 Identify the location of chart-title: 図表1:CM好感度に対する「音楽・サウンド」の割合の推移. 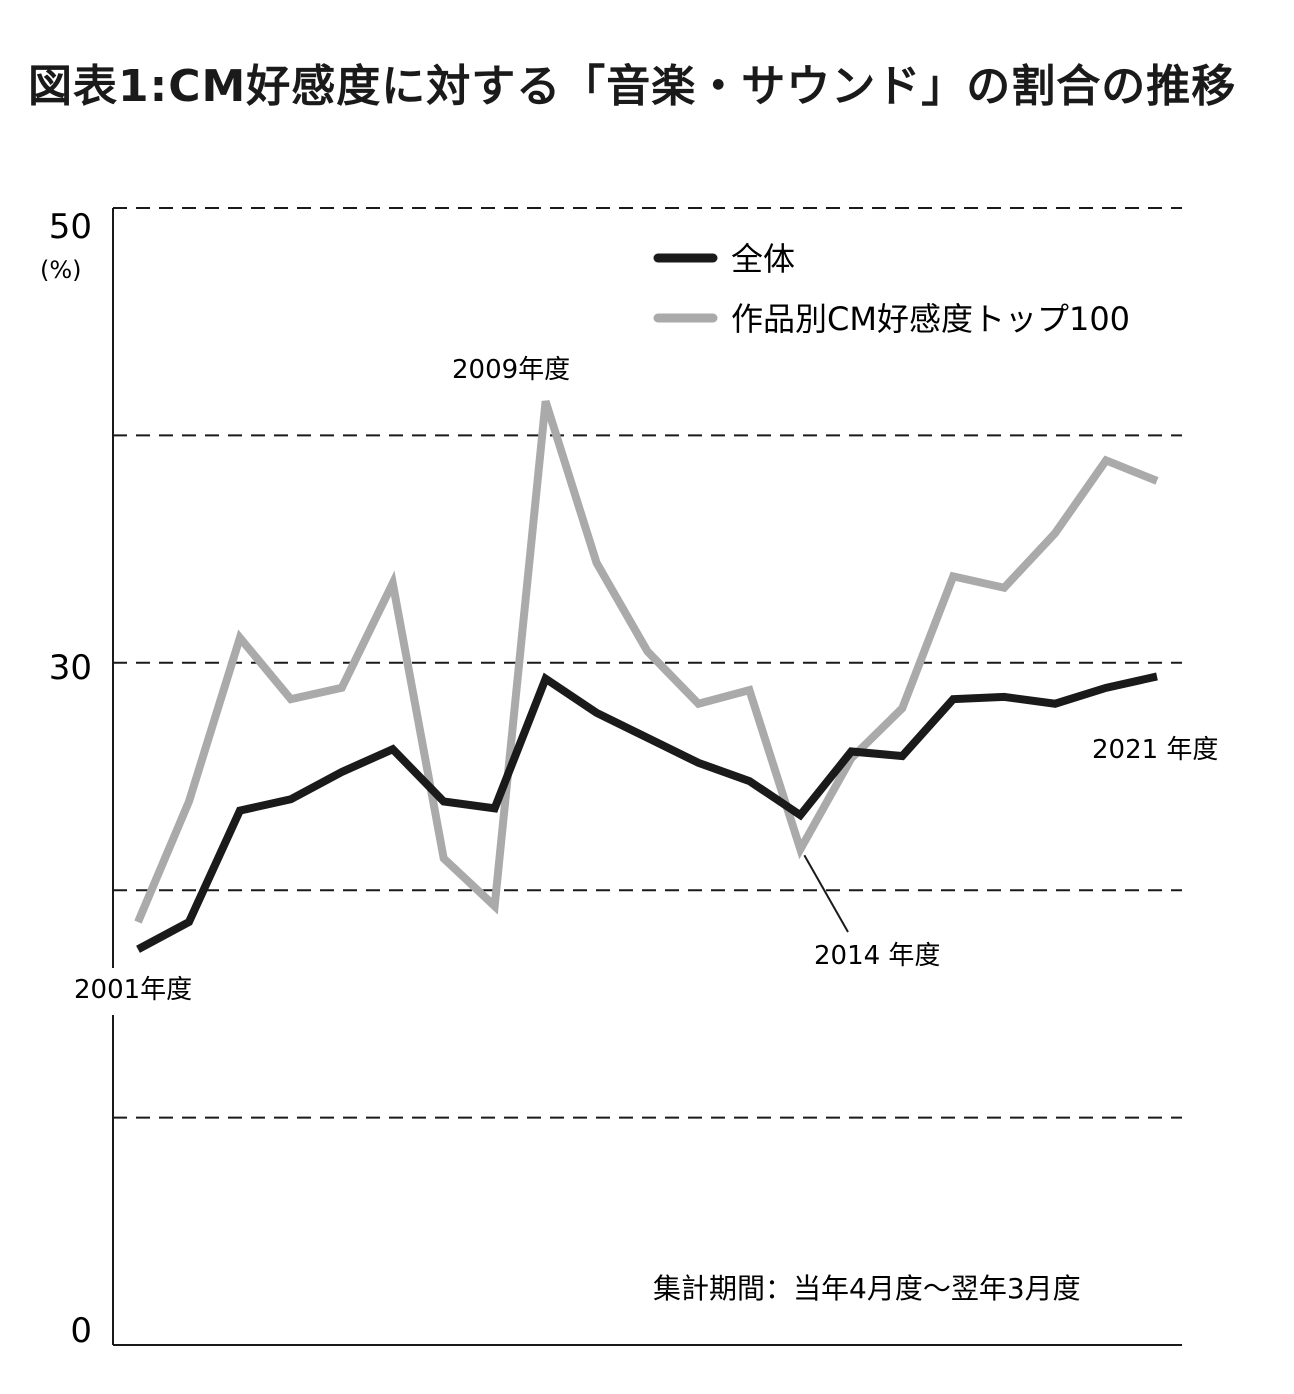
(632, 86).